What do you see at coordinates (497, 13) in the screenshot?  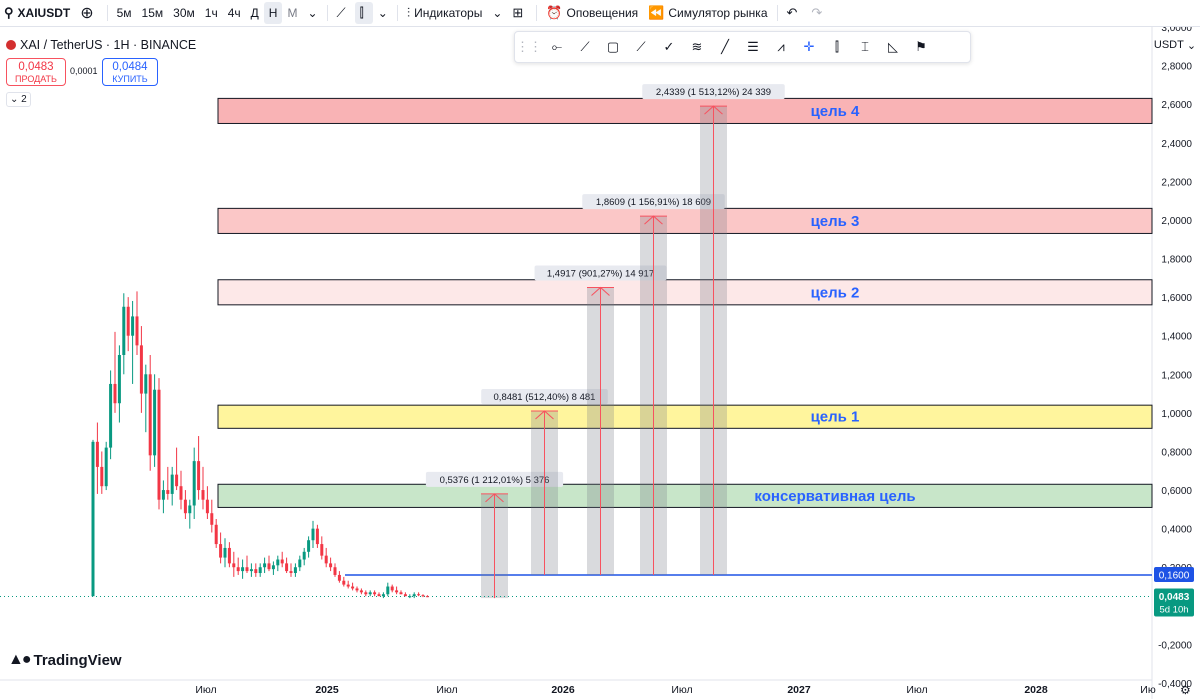 I see `indicators-dropdown: ⌄` at bounding box center [497, 13].